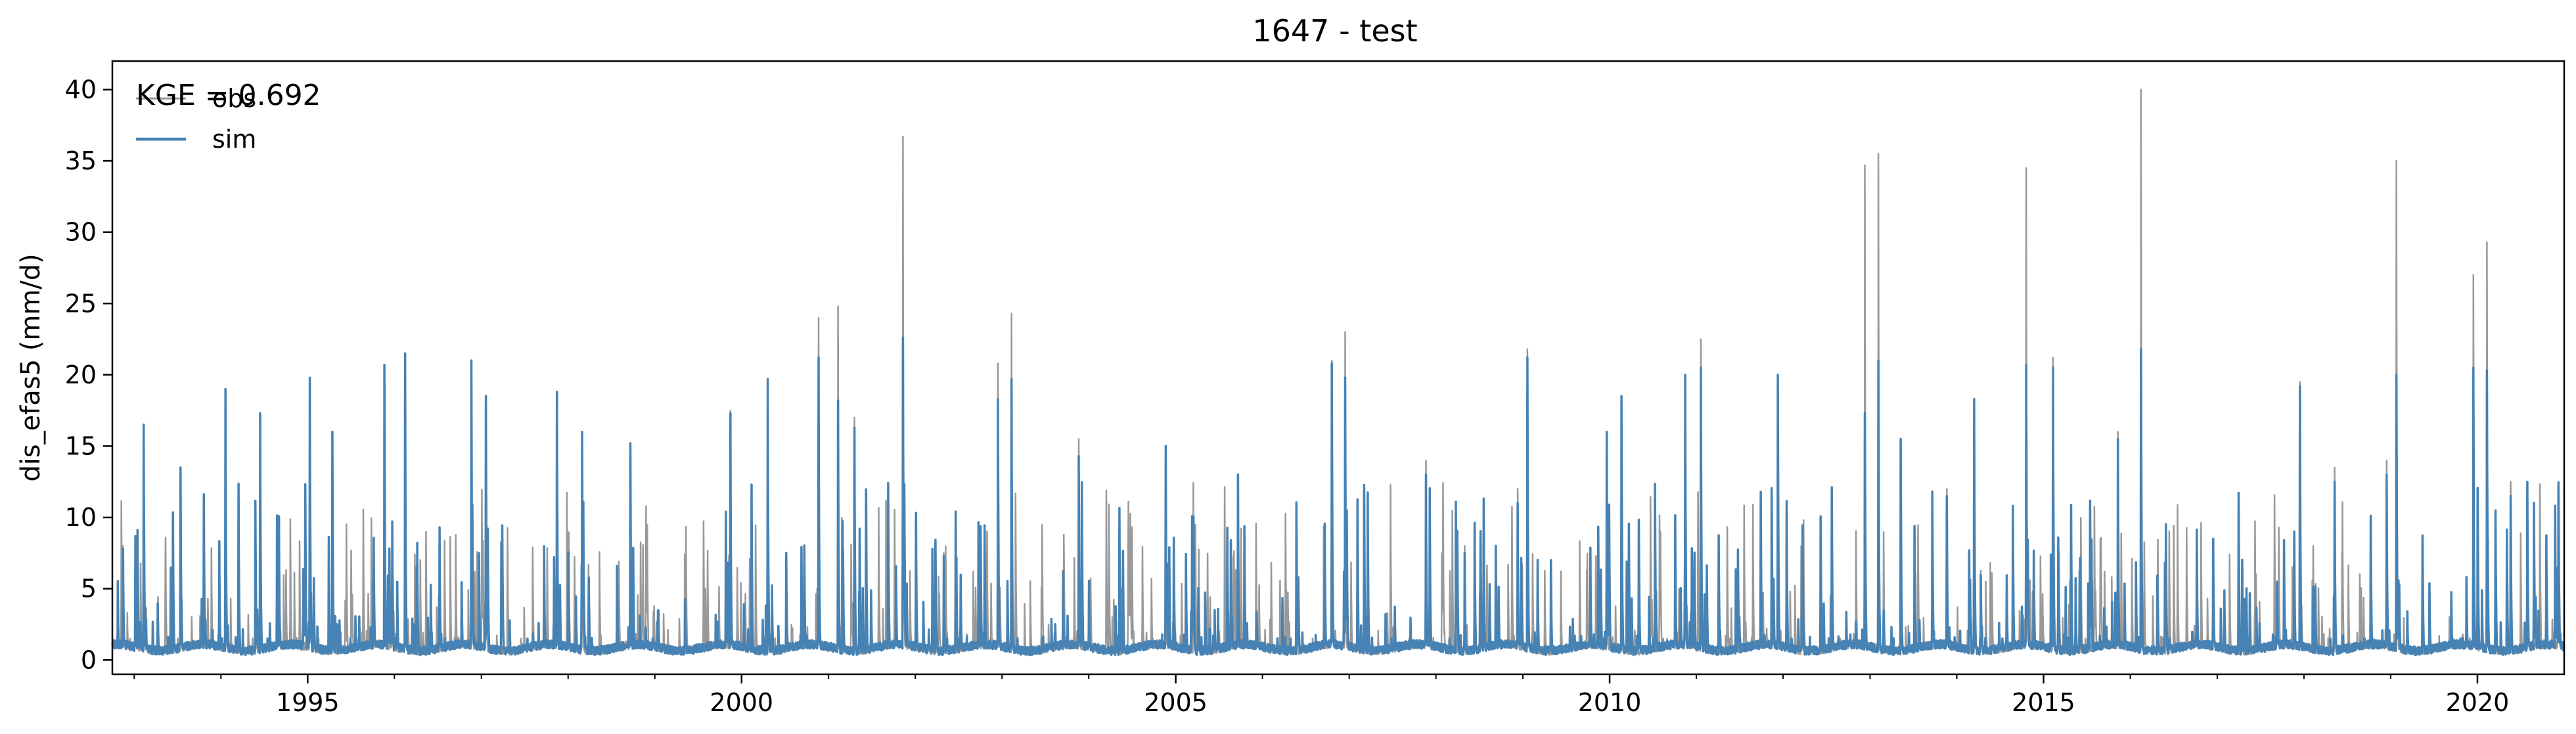 This screenshot has width=2576, height=734. What do you see at coordinates (89, 659) in the screenshot?
I see `y-tick-label: 0` at bounding box center [89, 659].